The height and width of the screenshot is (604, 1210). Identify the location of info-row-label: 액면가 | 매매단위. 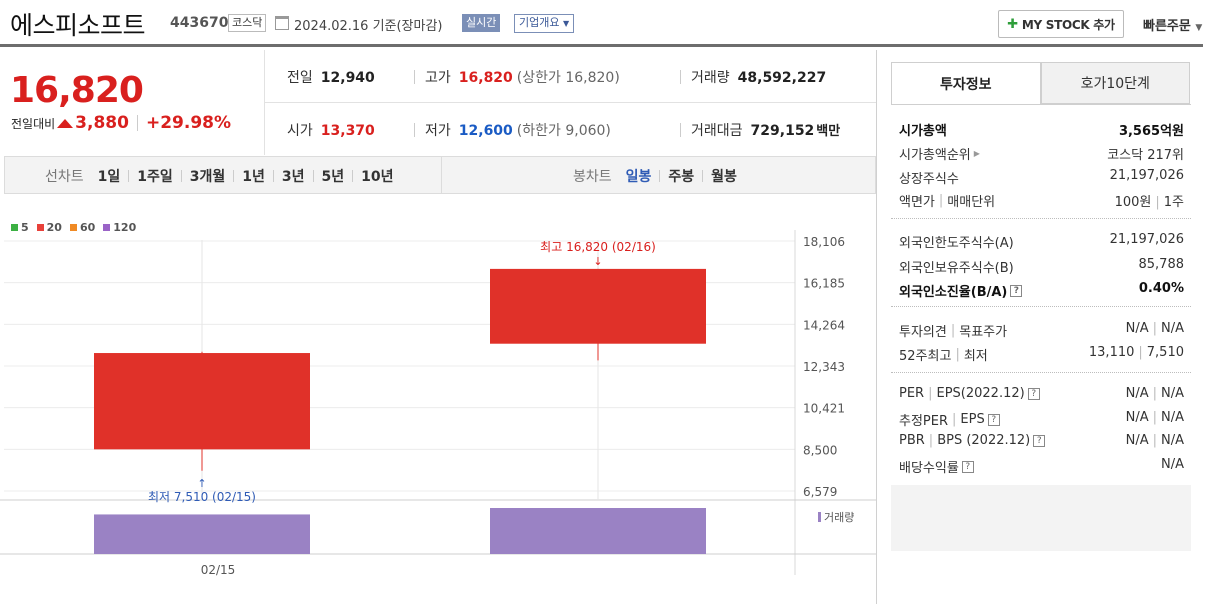
(947, 200).